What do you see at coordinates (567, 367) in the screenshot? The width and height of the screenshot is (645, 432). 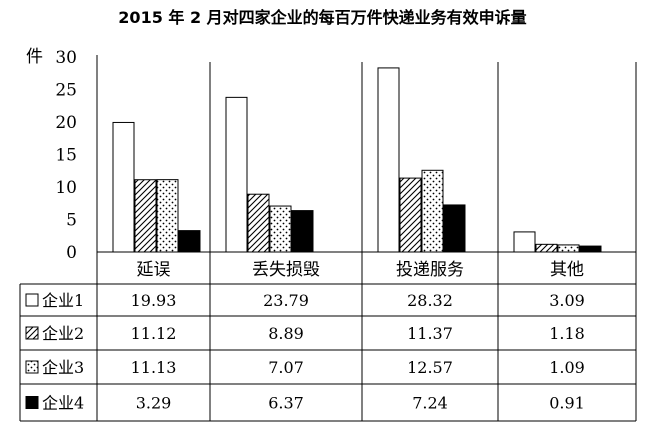 I see `data-label: 1.09` at bounding box center [567, 367].